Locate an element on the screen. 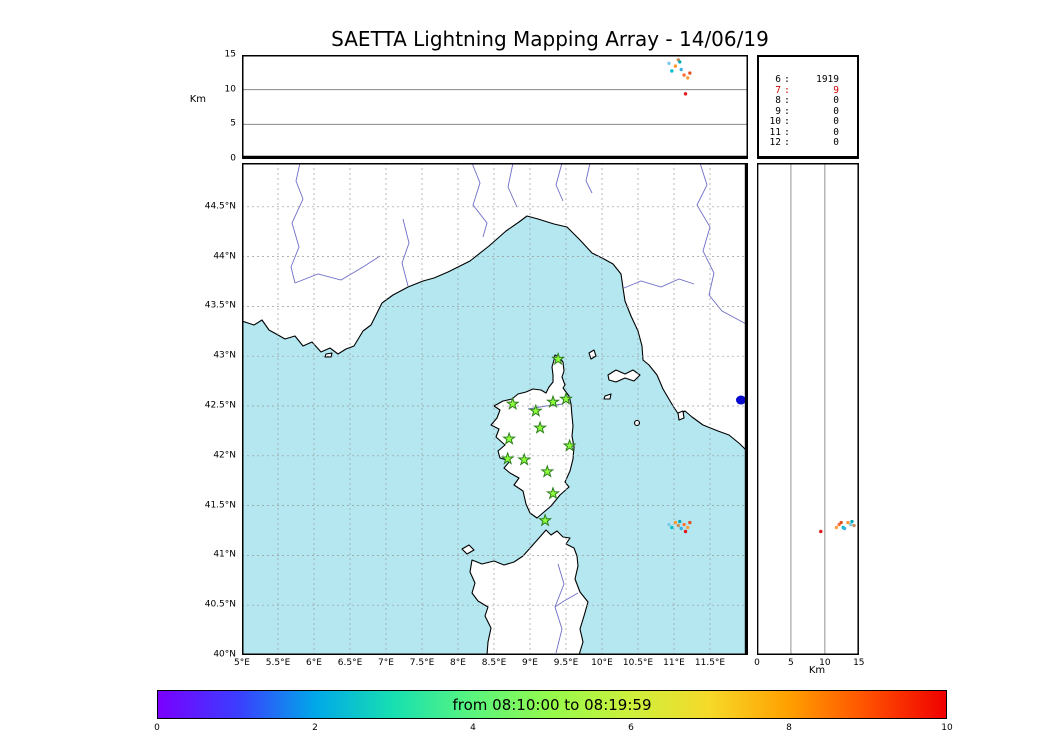 The height and width of the screenshot is (750, 1050). stats-rows: 6:1919 7:9 8:0 9:0 10:0 11:0 12:0 is located at coordinates (808, 111).